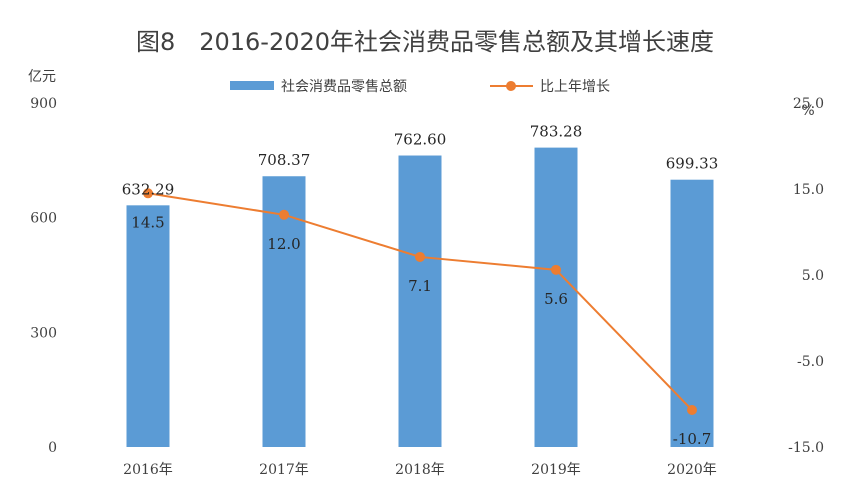 This screenshot has height=498, width=850. I want to click on right-tick-label: 25.0, so click(808, 104).